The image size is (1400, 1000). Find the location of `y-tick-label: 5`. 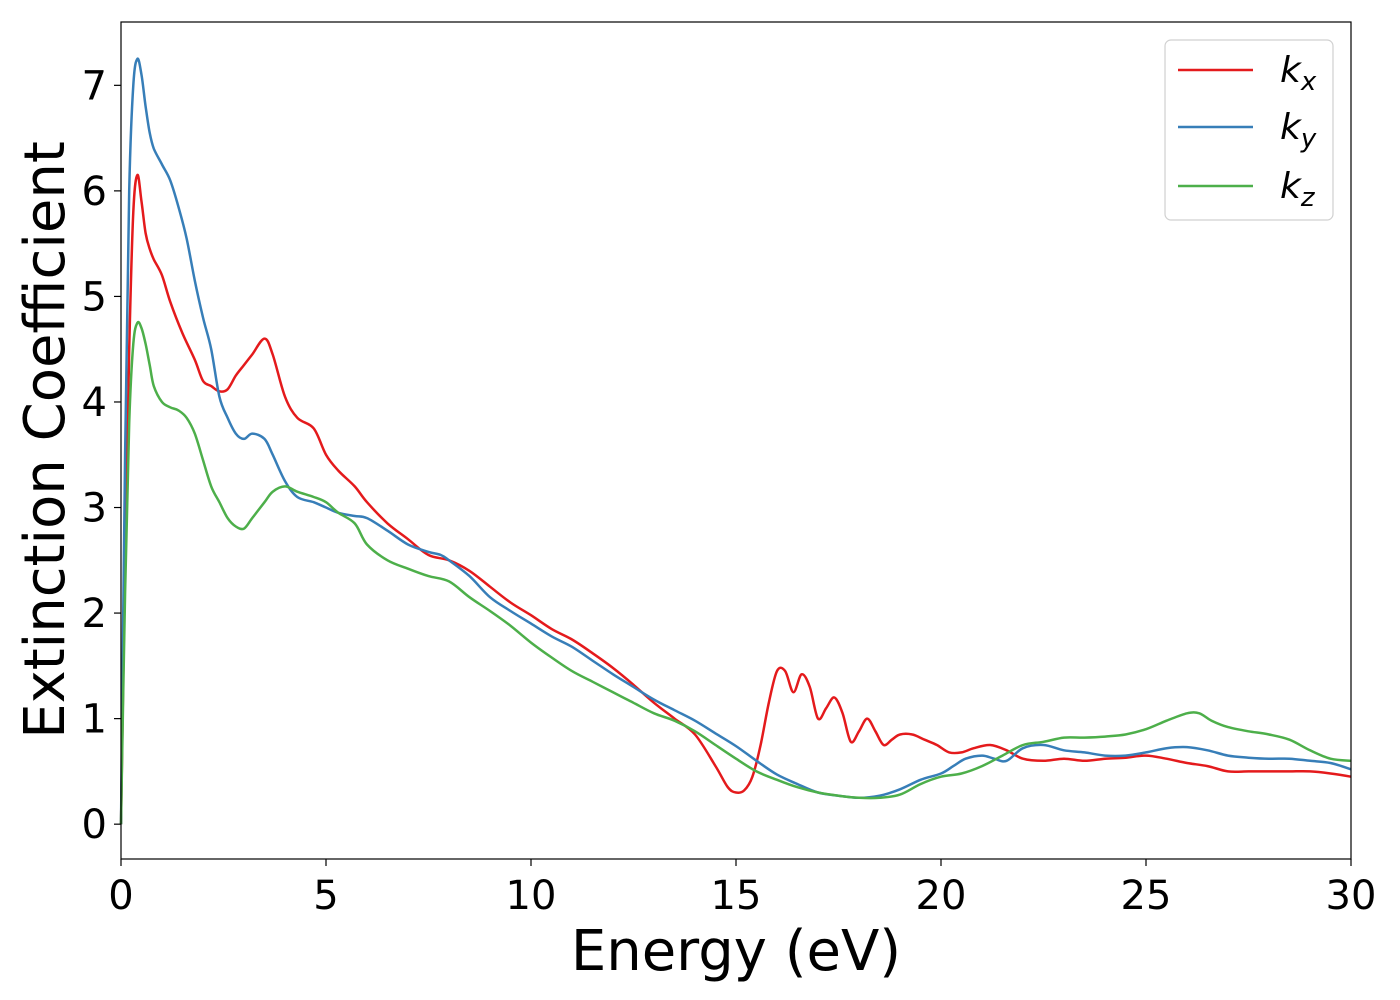

y-tick-label: 5 is located at coordinates (94, 297).